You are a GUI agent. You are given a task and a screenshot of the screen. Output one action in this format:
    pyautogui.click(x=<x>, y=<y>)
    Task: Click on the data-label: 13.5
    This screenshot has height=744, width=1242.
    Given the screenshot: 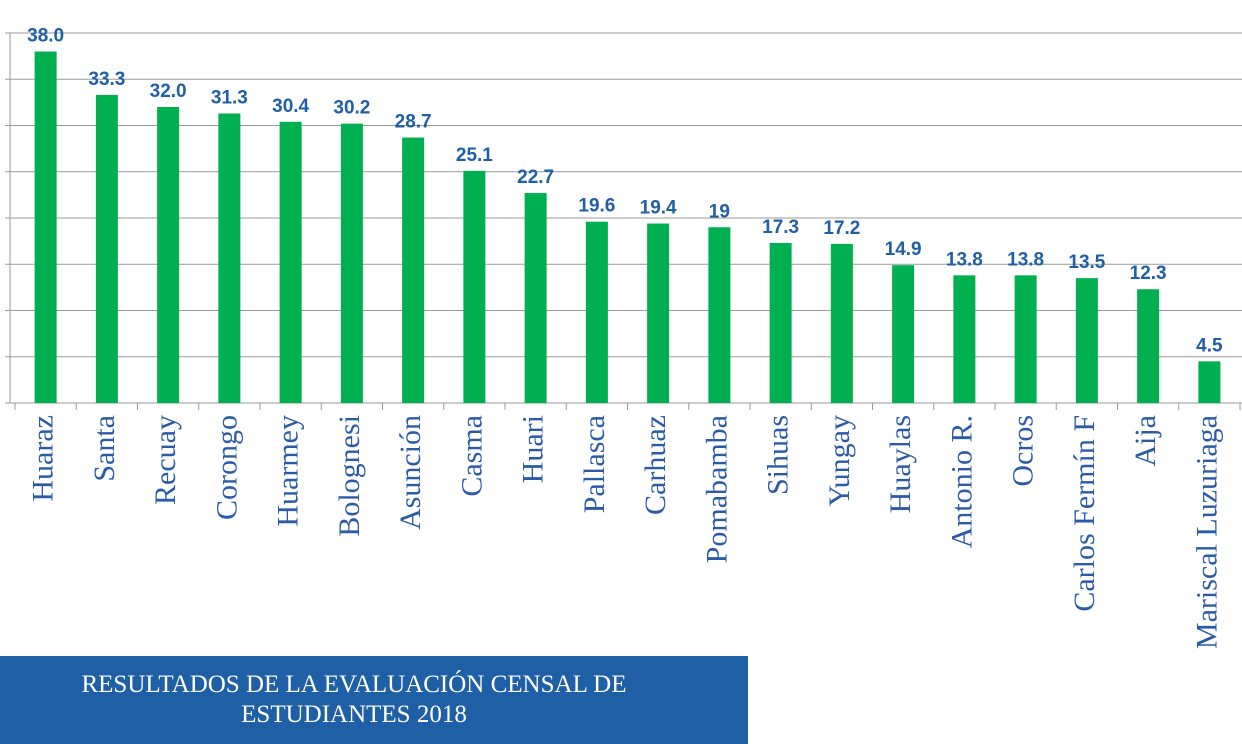 What is the action you would take?
    pyautogui.click(x=1086, y=262)
    